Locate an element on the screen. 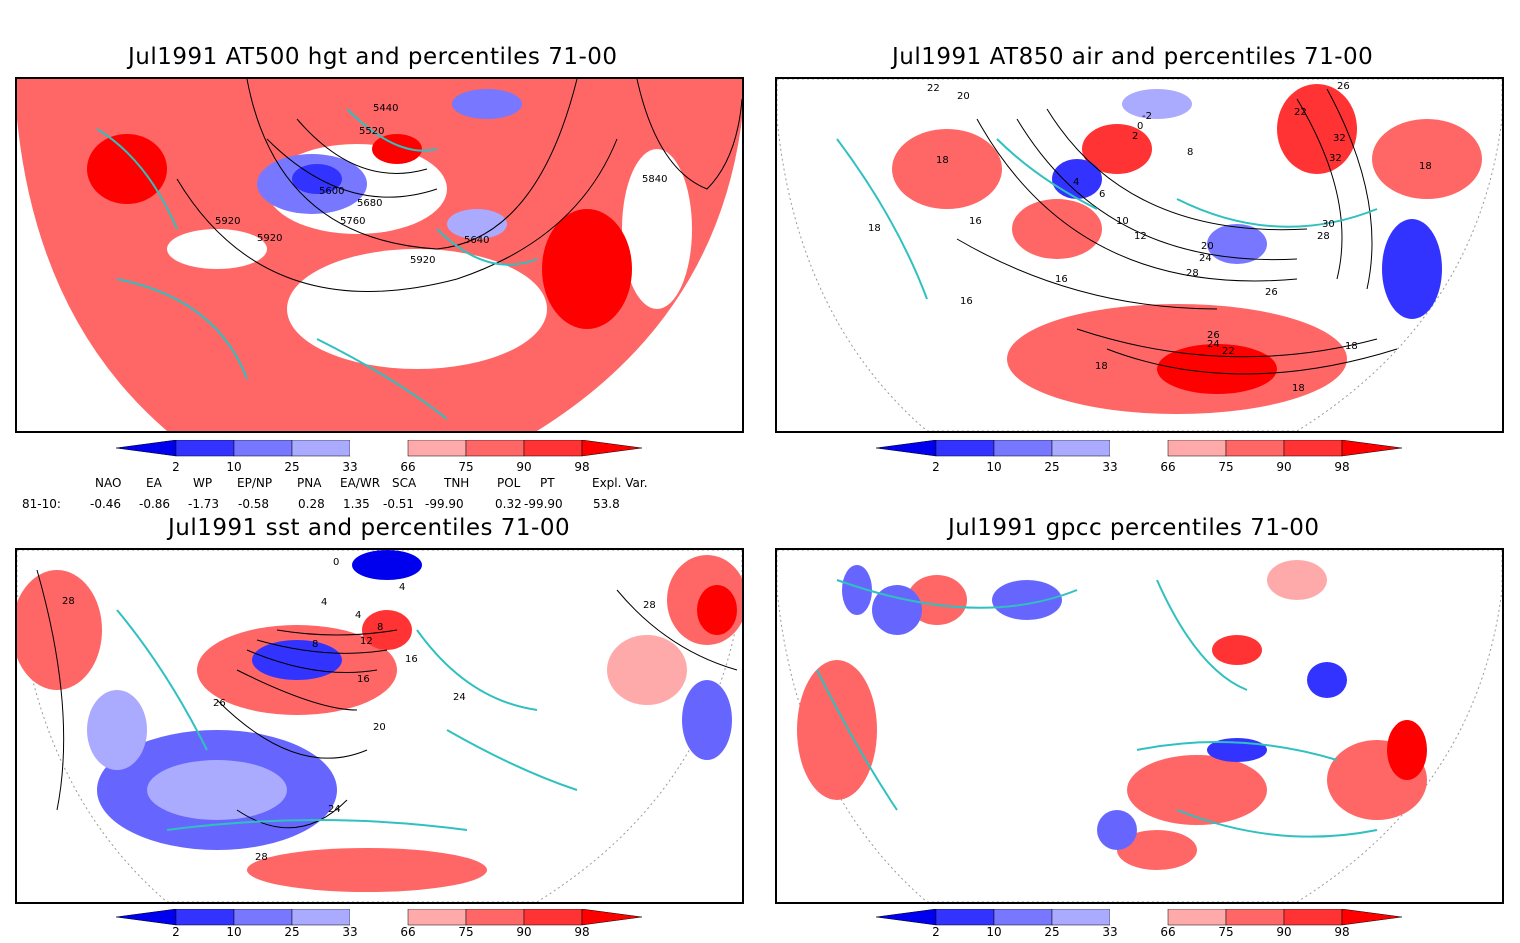 Image resolution: width=1520 pixels, height=943 pixels. panel-title-at850: Jul1991 AT850 air and percentiles 71-00 is located at coordinates (1133, 57).